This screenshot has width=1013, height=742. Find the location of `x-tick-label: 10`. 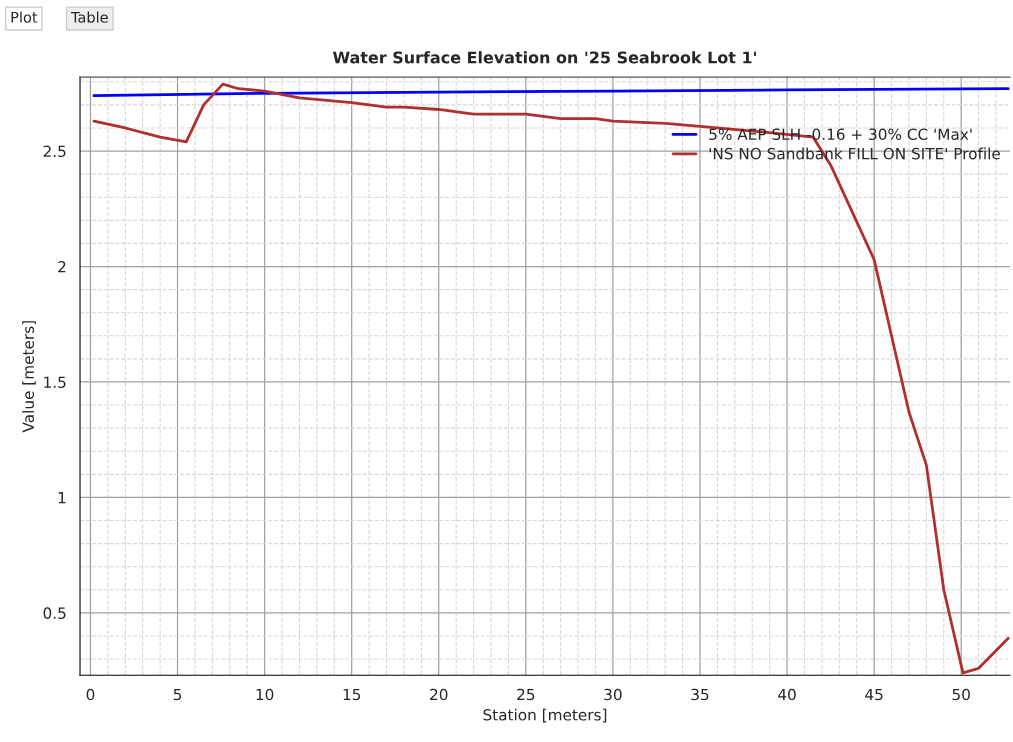

x-tick-label: 10 is located at coordinates (265, 694).